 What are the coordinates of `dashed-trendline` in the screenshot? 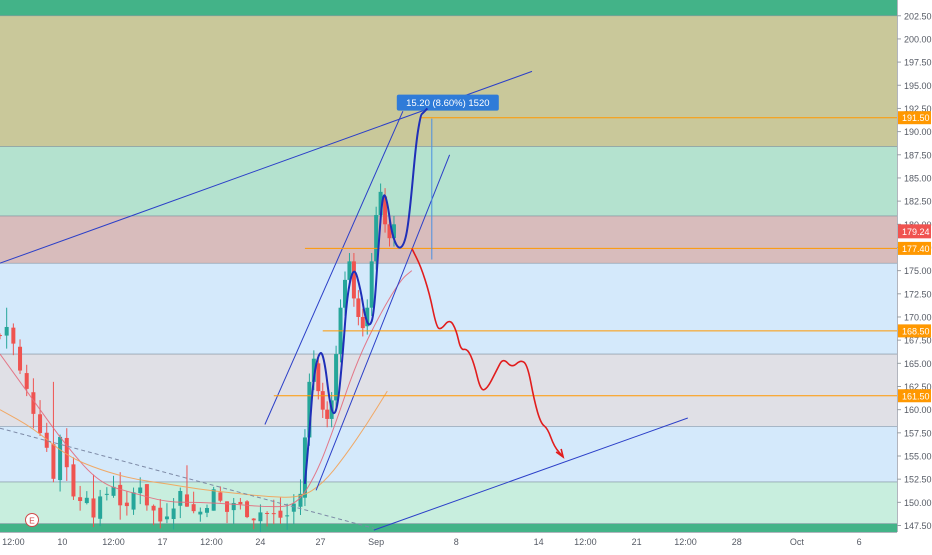 It's located at (187, 478).